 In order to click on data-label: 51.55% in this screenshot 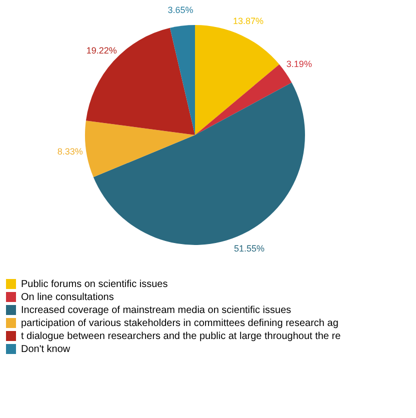, I will do `click(249, 249)`.